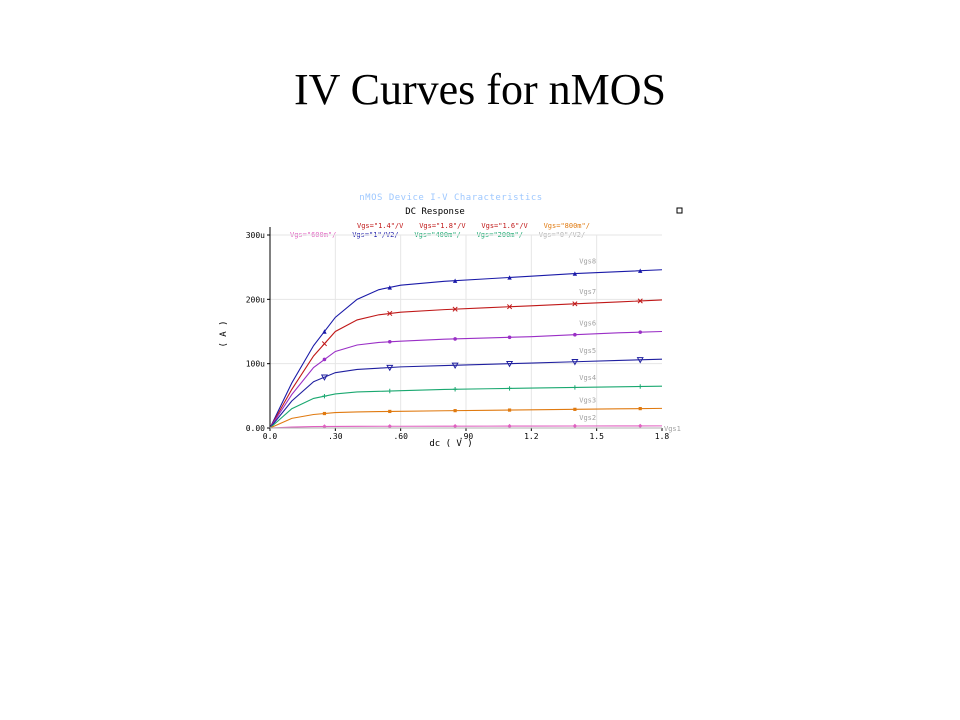  What do you see at coordinates (587, 292) in the screenshot?
I see `series-label: Vgs7` at bounding box center [587, 292].